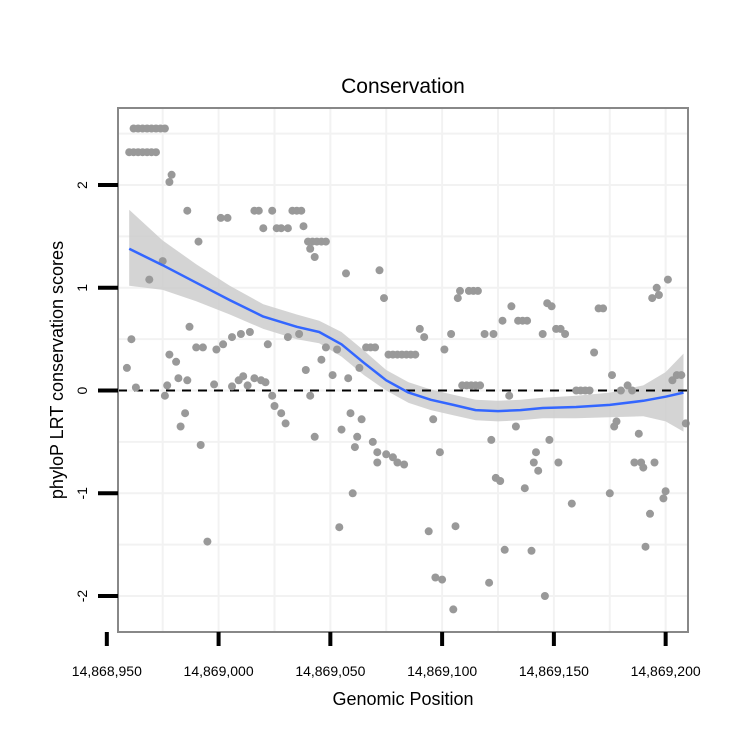 This screenshot has width=750, height=750. Describe the element at coordinates (107, 671) in the screenshot. I see `x-tick-label: 14,868,950` at that location.